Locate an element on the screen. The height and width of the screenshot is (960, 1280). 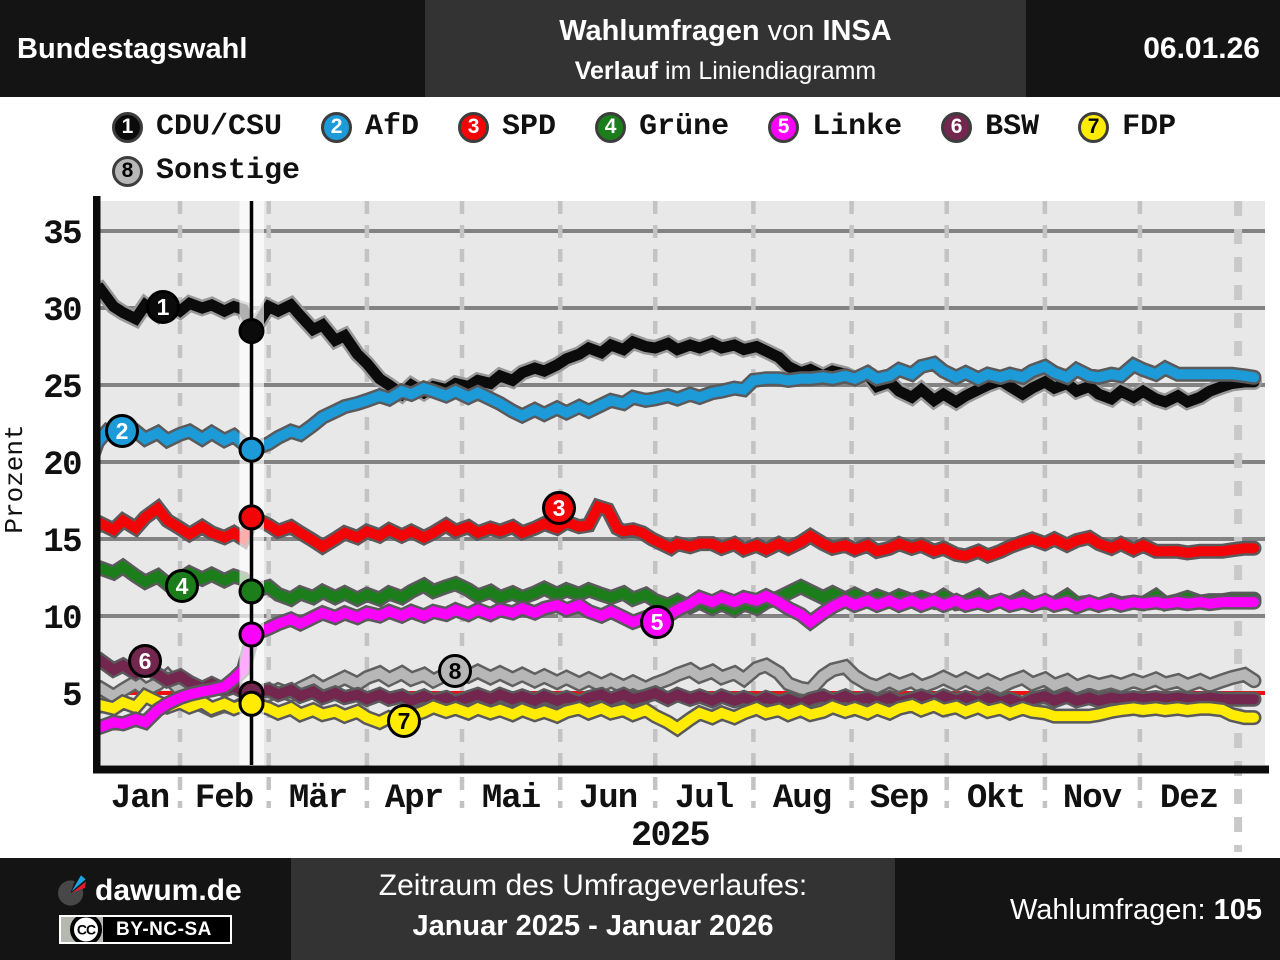
svg-text: Okt is located at coordinates (996, 799).